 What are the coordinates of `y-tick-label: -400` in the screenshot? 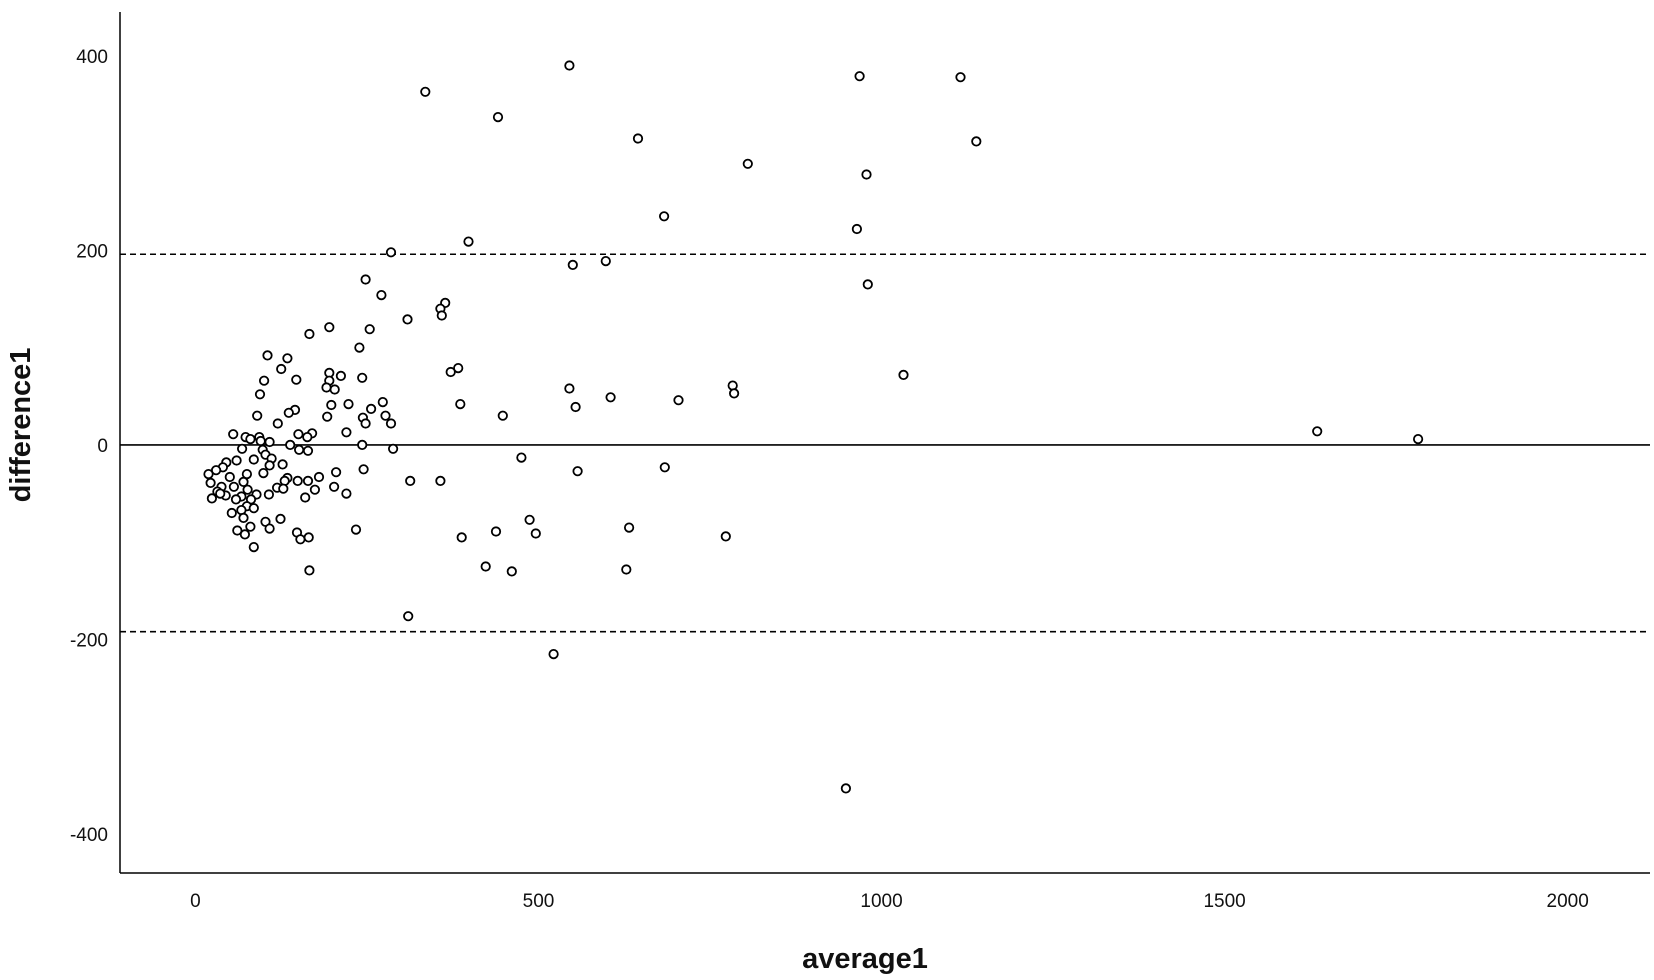 It's located at (89, 835).